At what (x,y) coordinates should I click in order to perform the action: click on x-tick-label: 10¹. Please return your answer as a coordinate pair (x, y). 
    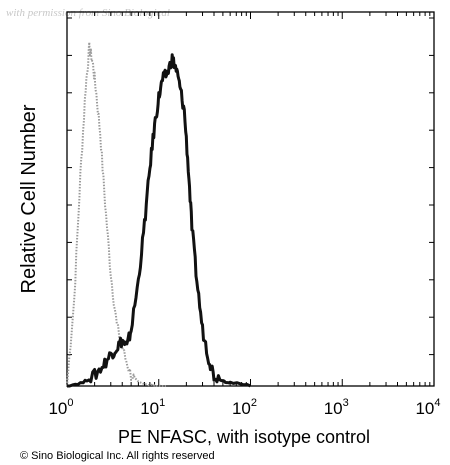
    Looking at the image, I should click on (152, 407).